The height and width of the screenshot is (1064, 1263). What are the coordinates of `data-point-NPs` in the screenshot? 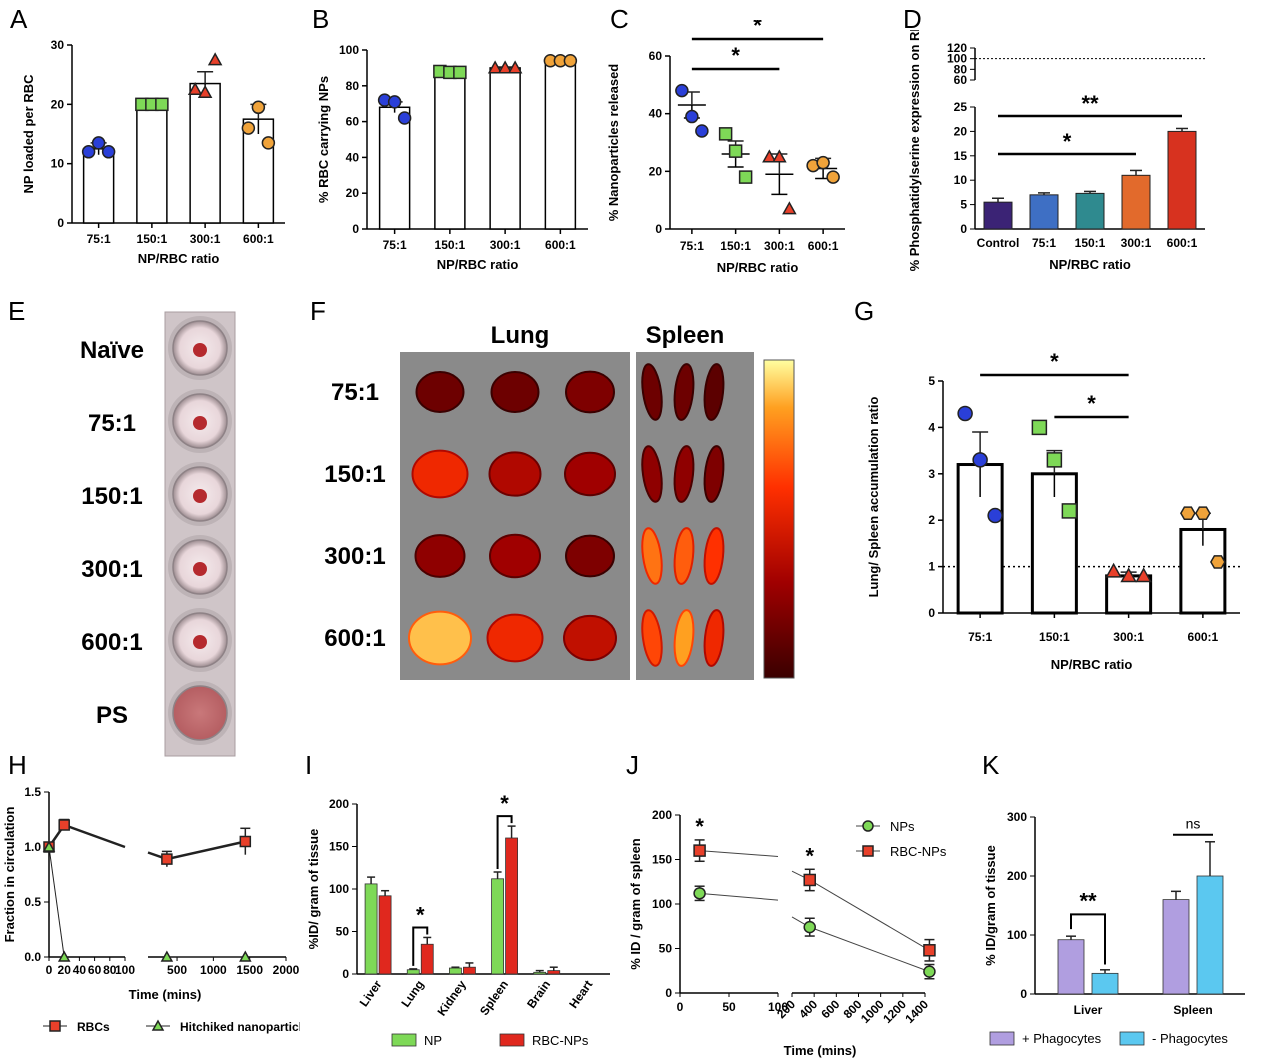 It's located at (699, 893).